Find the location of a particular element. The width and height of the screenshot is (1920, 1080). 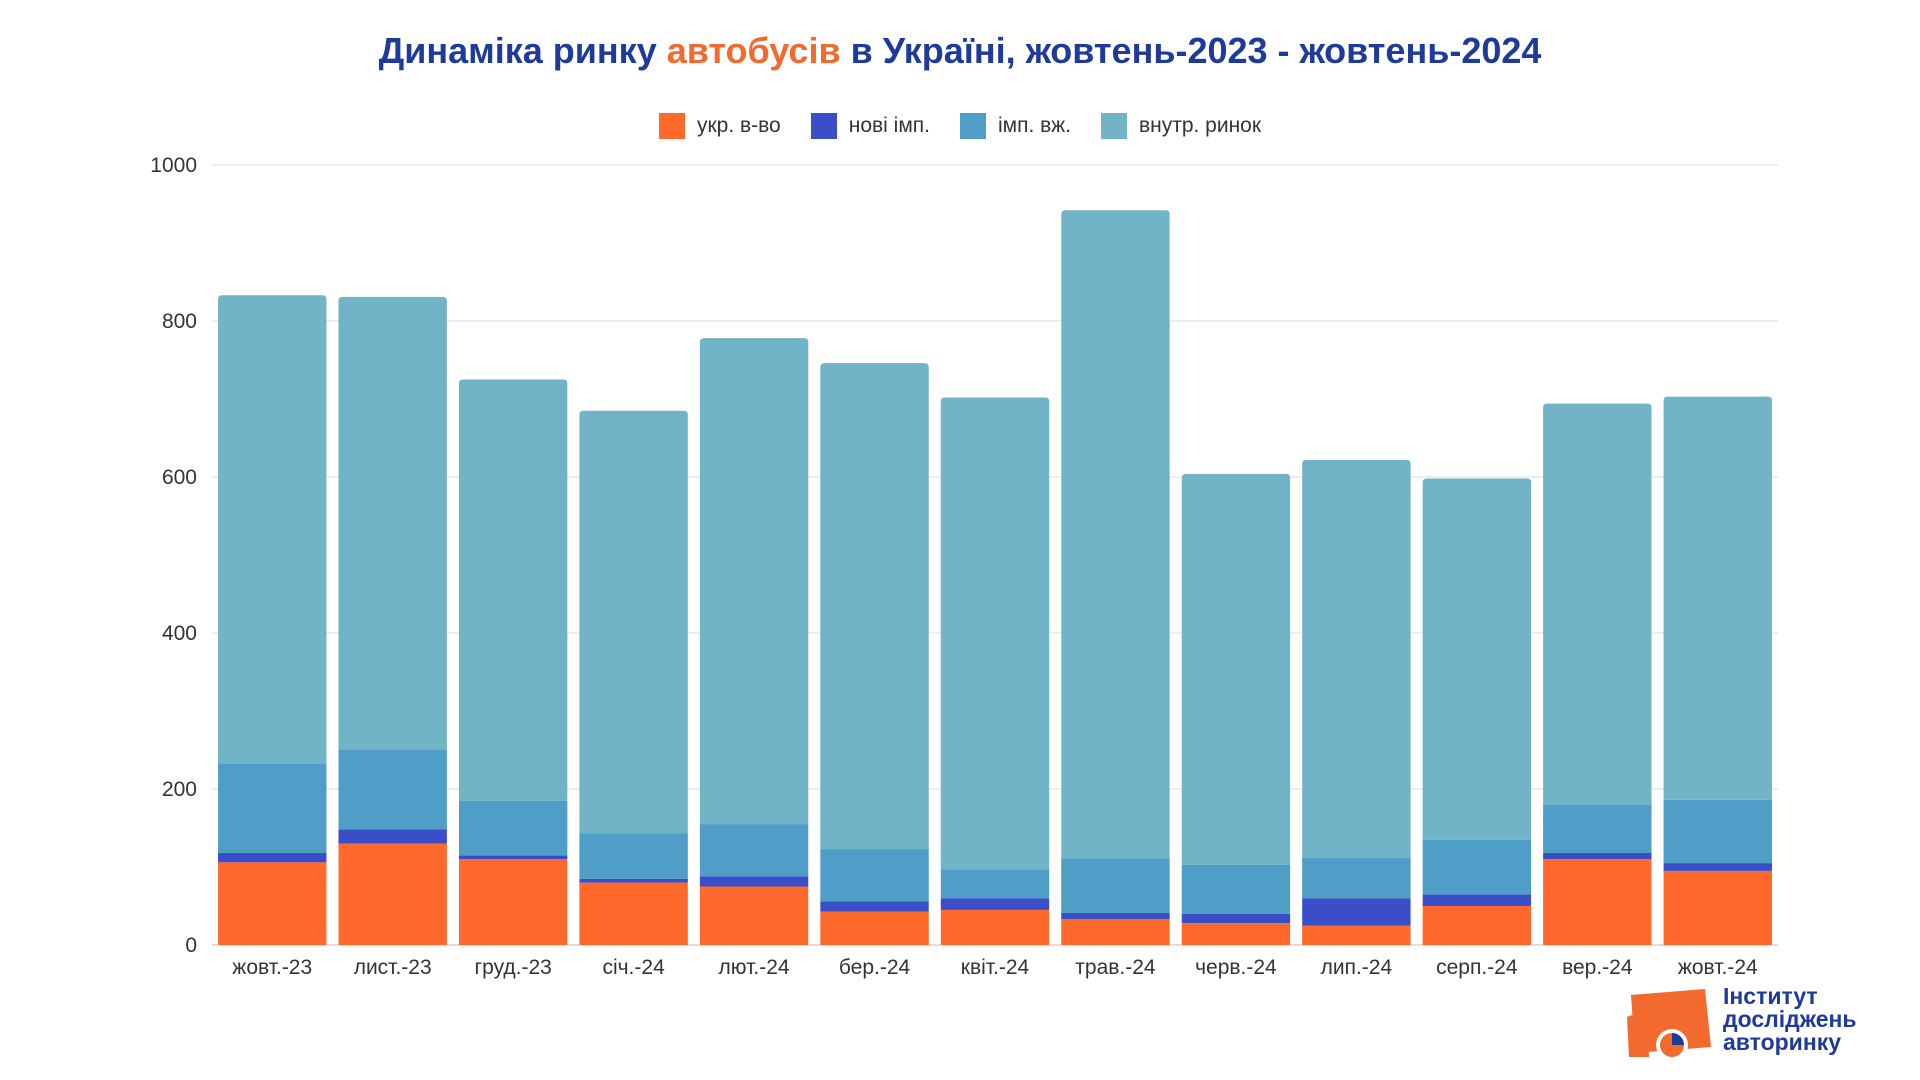

x-tick-label: квіт.-24 is located at coordinates (995, 967).